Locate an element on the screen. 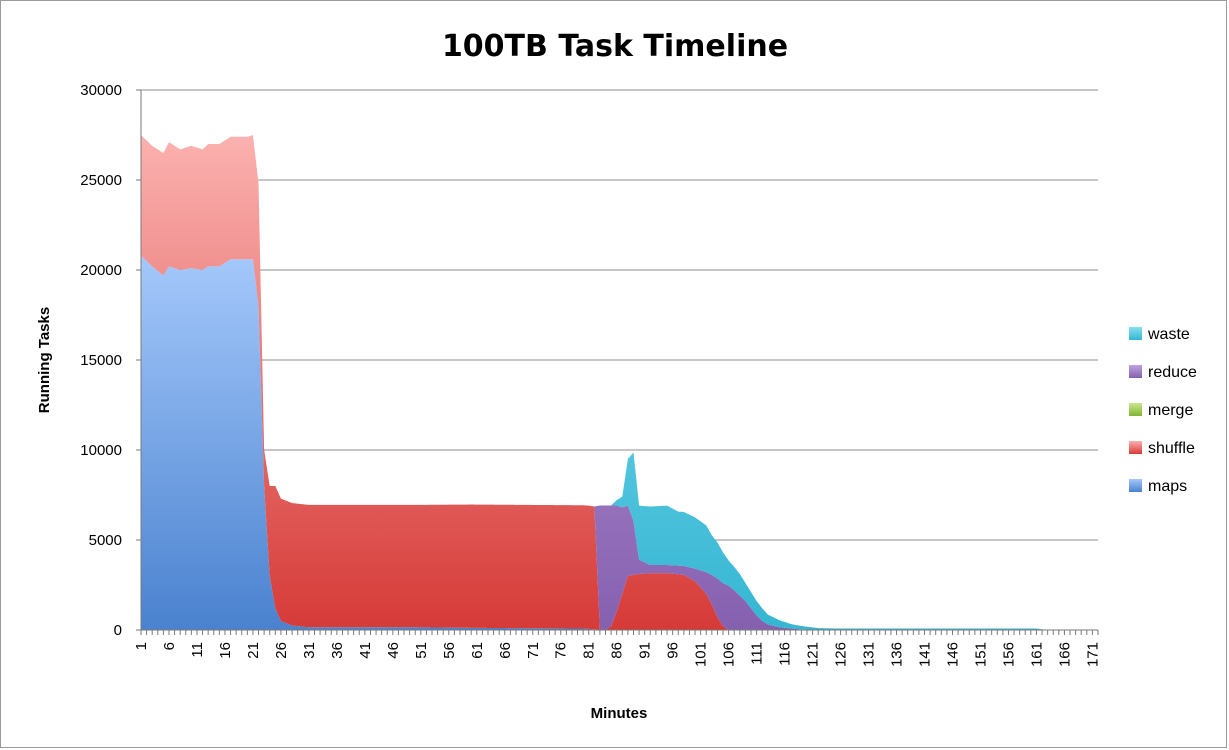 This screenshot has width=1229, height=750. x-axis-title: Minutes is located at coordinates (619, 713).